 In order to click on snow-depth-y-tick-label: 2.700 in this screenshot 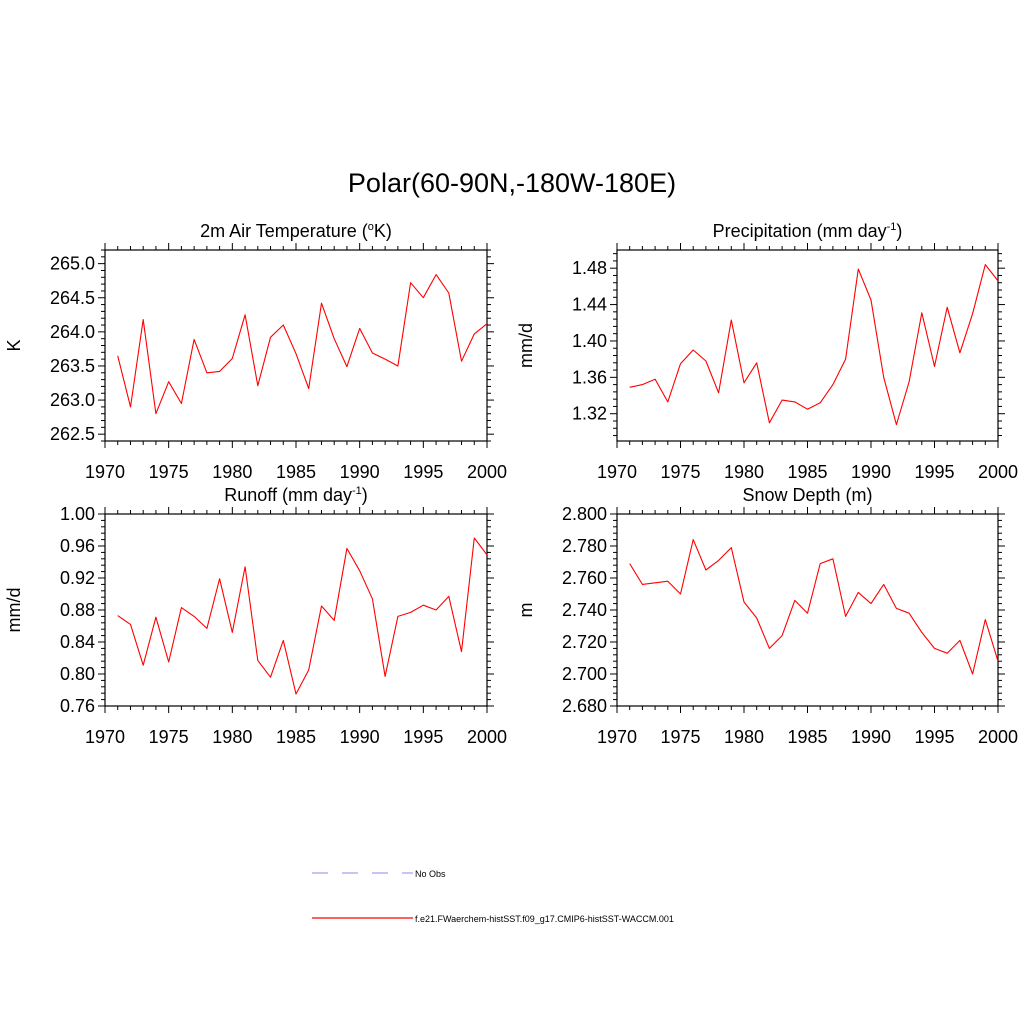, I will do `click(584, 674)`.